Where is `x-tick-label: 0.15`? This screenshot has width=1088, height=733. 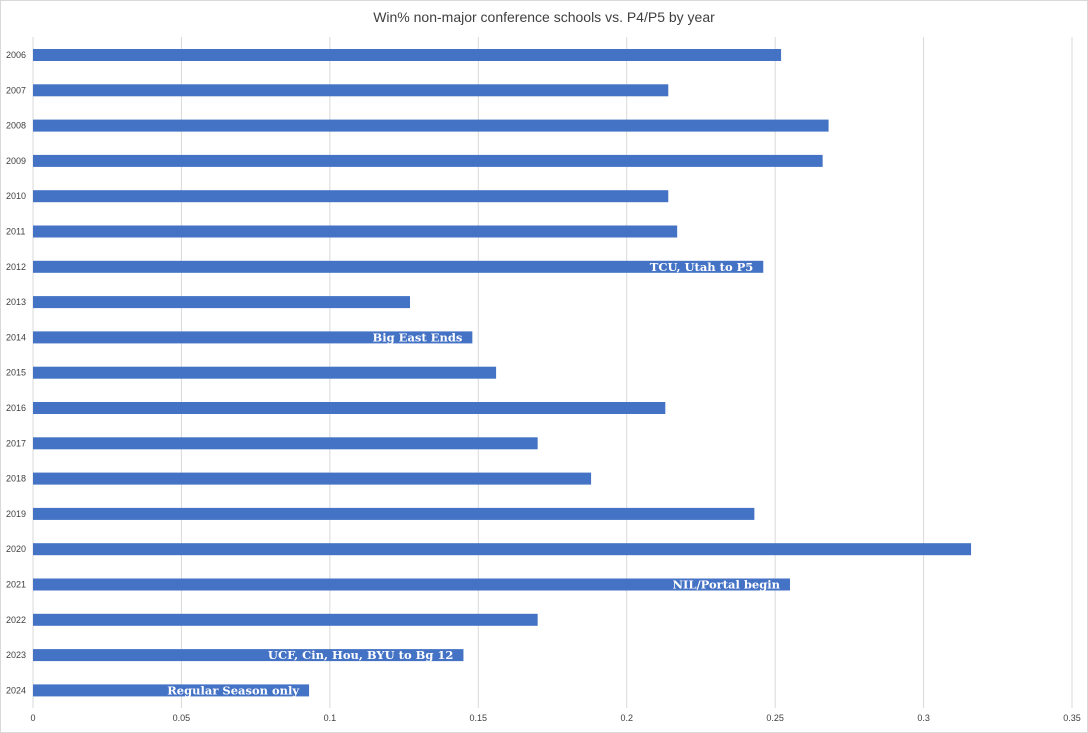 x-tick-label: 0.15 is located at coordinates (479, 718).